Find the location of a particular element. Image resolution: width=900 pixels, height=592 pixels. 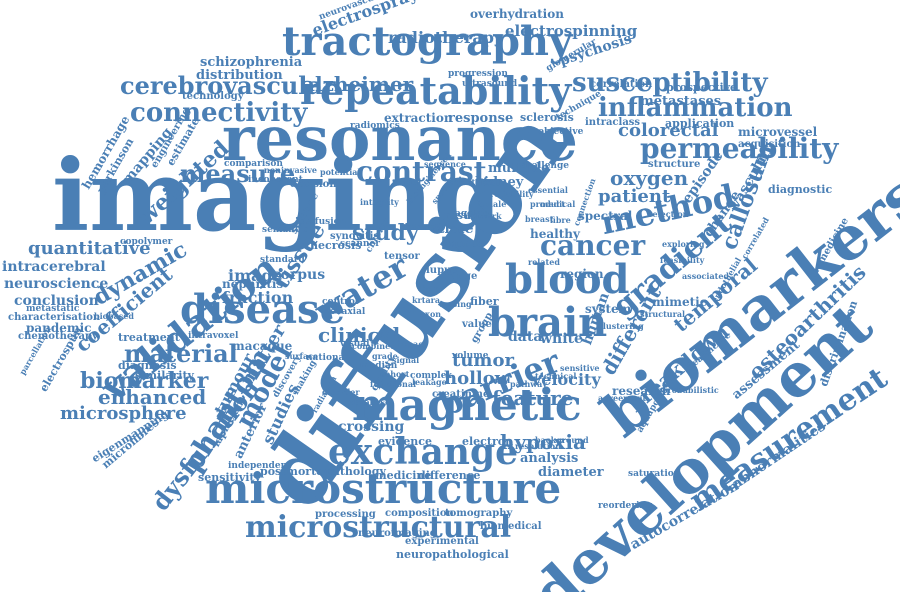

word-result: result is located at coordinates (462, 215).